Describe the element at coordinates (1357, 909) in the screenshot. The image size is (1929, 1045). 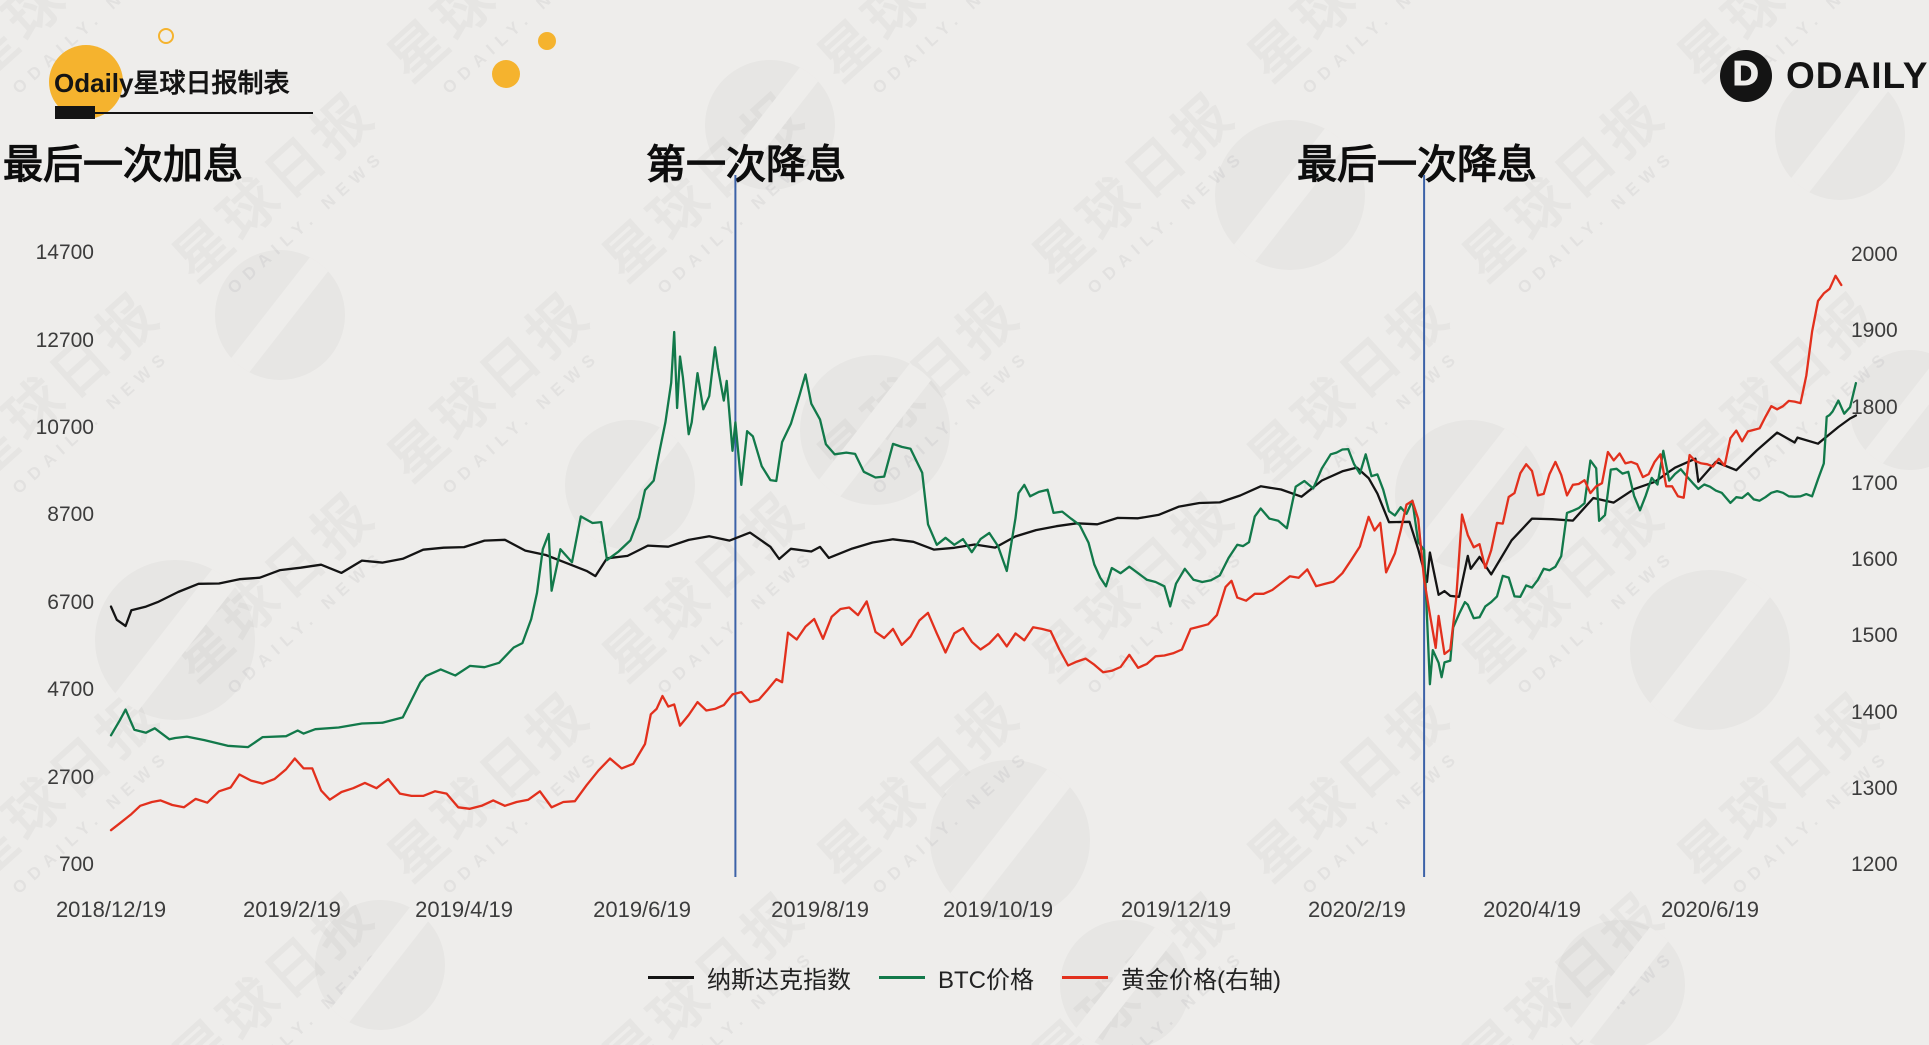
I see `x-tick-2020/2/19: 2020/2/19` at that location.